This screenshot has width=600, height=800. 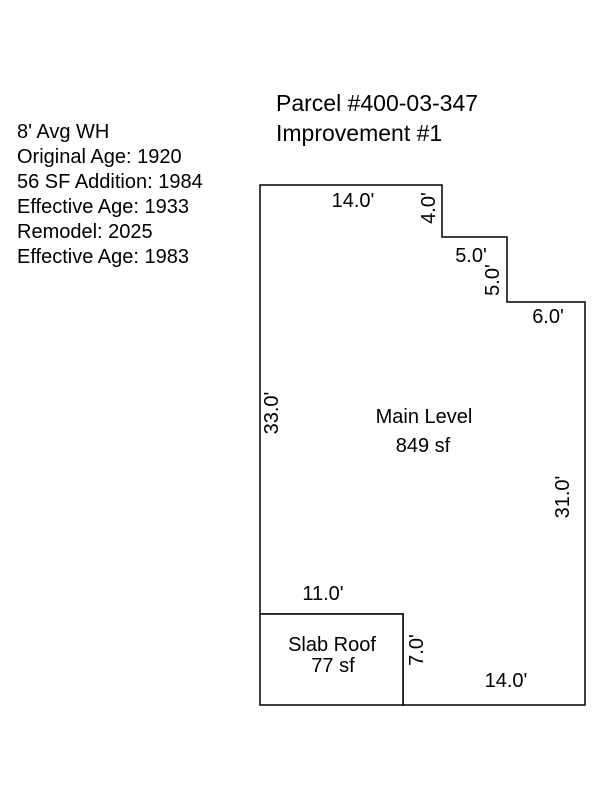 I want to click on info-line: Remodel: 2025, so click(x=85, y=232).